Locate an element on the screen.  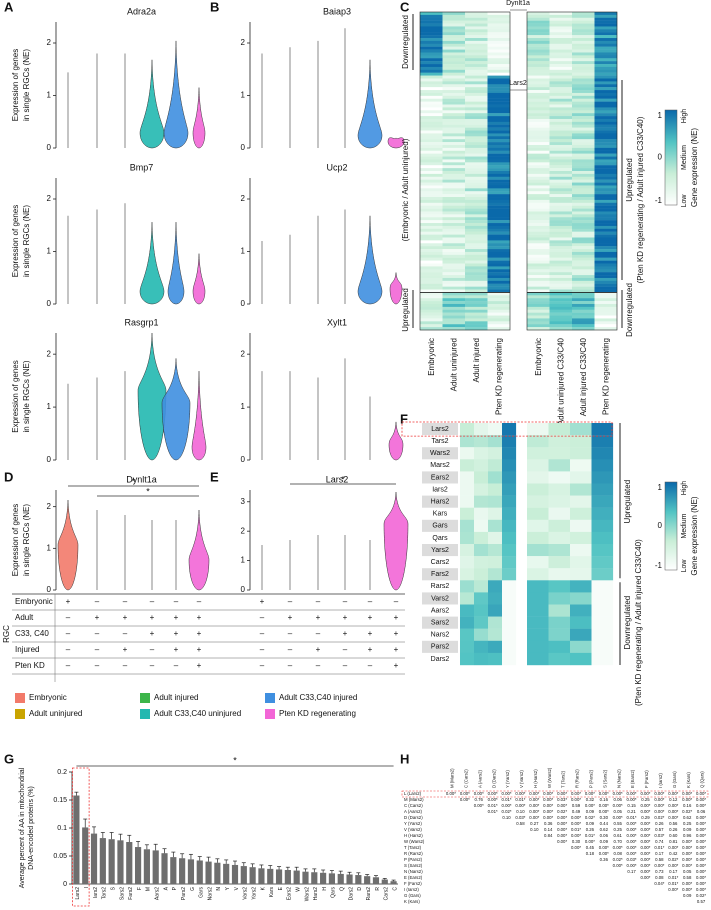
y-tick-label: 0 is located at coordinates (65, 884).